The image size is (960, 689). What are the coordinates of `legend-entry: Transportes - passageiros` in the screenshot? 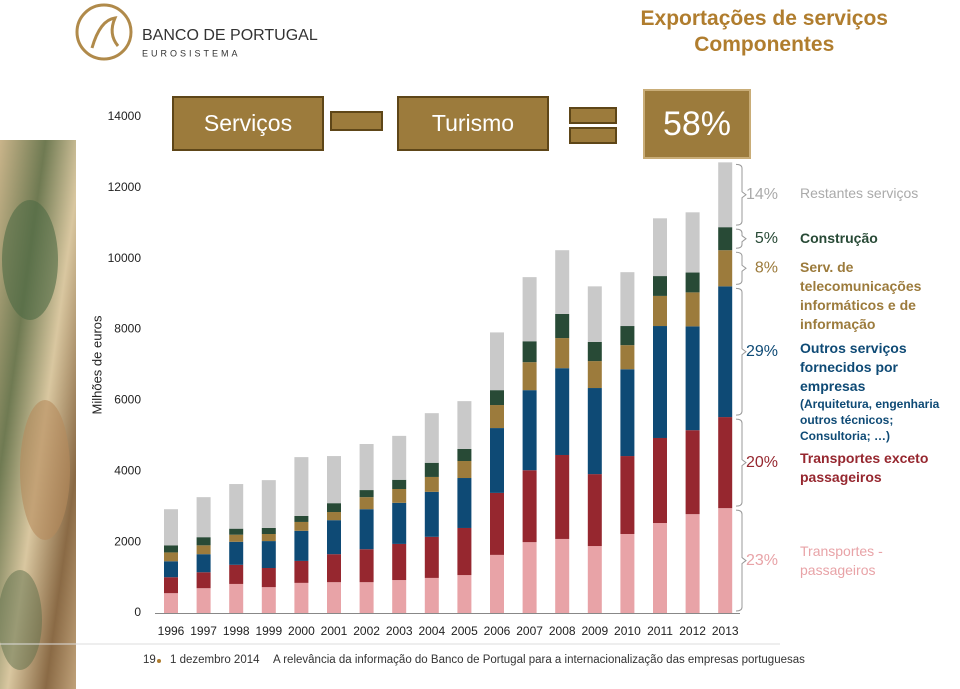 It's located at (841, 560).